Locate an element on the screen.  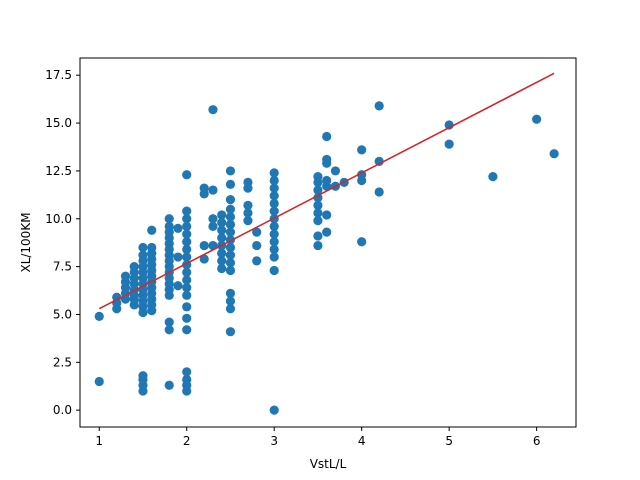
y-tick-label: 0.0 is located at coordinates (62, 410).